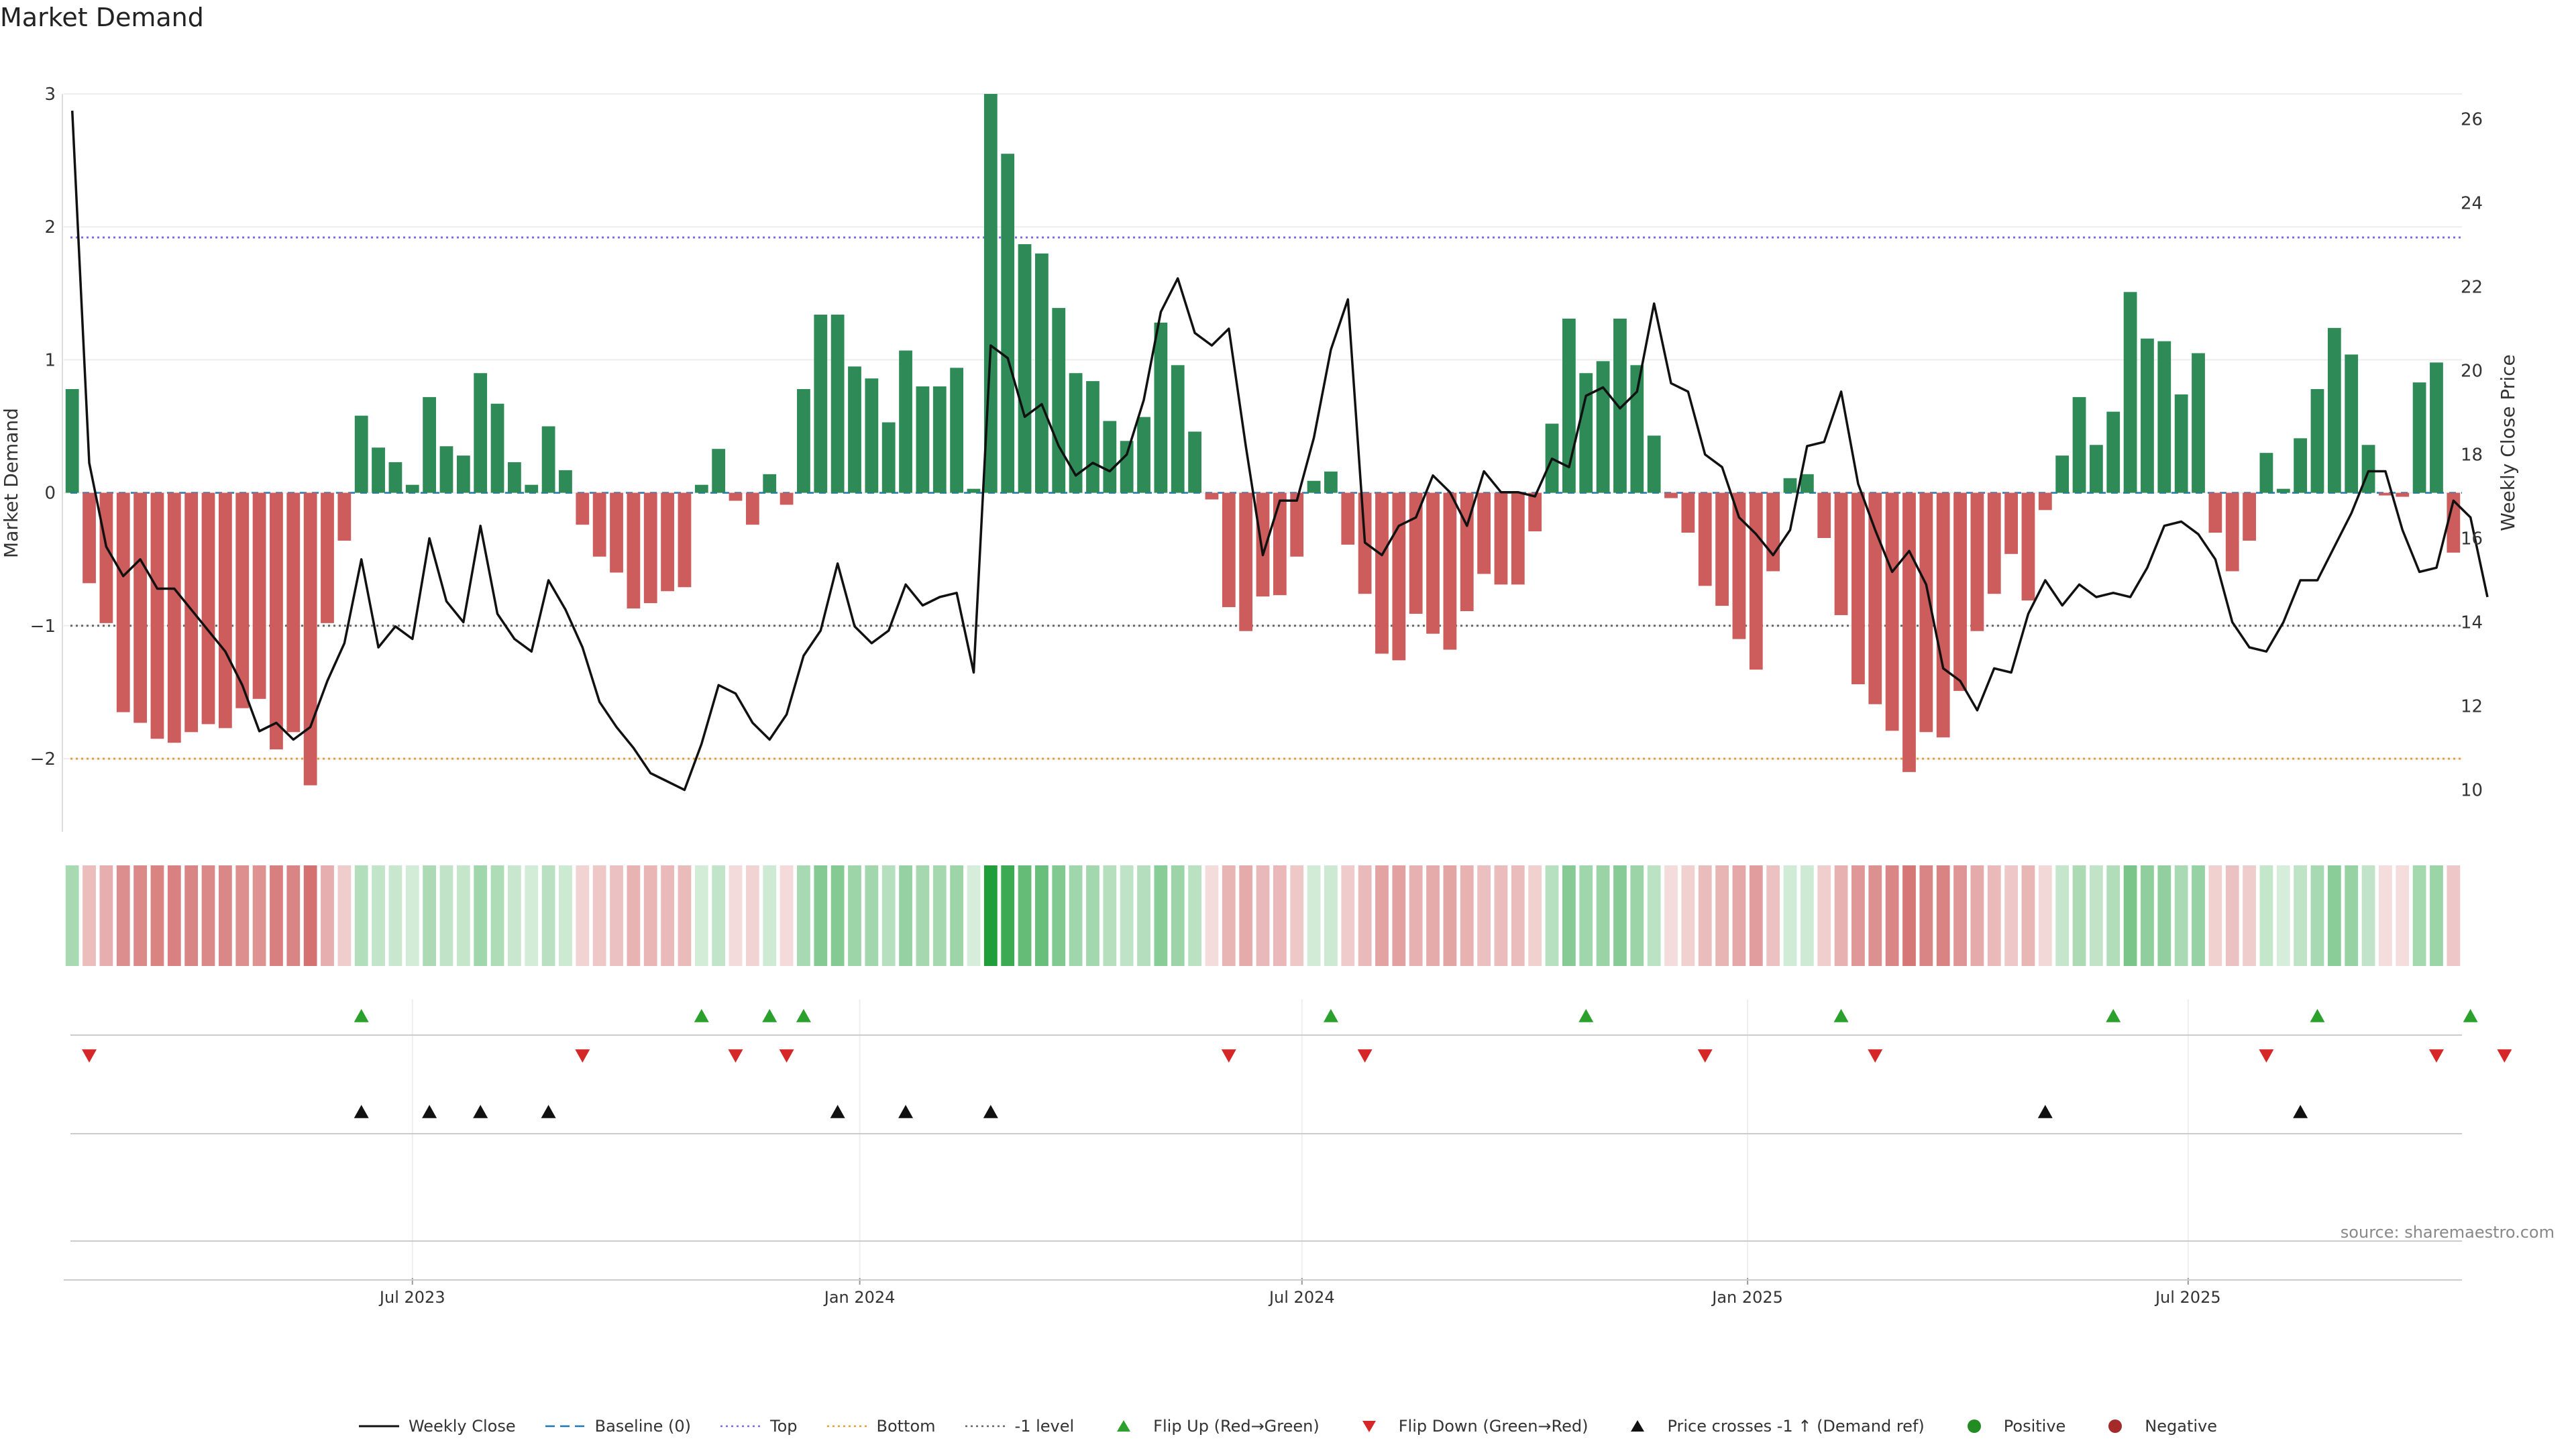 The width and height of the screenshot is (2576, 1449). Describe the element at coordinates (2472, 707) in the screenshot. I see `y2-tick-label: 12` at that location.